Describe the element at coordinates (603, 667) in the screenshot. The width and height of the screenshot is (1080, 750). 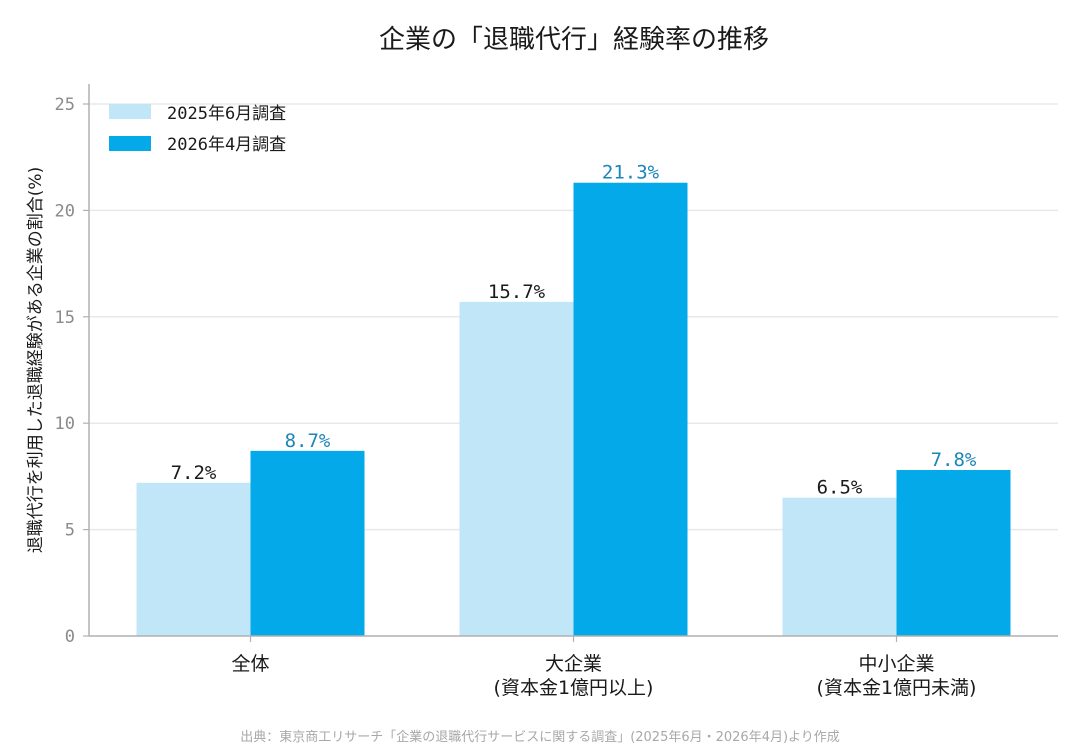
I see `x-axis-ticks: 全体 大企業(資本金1億円以上) 中小企業(資本金1億円未満)` at that location.